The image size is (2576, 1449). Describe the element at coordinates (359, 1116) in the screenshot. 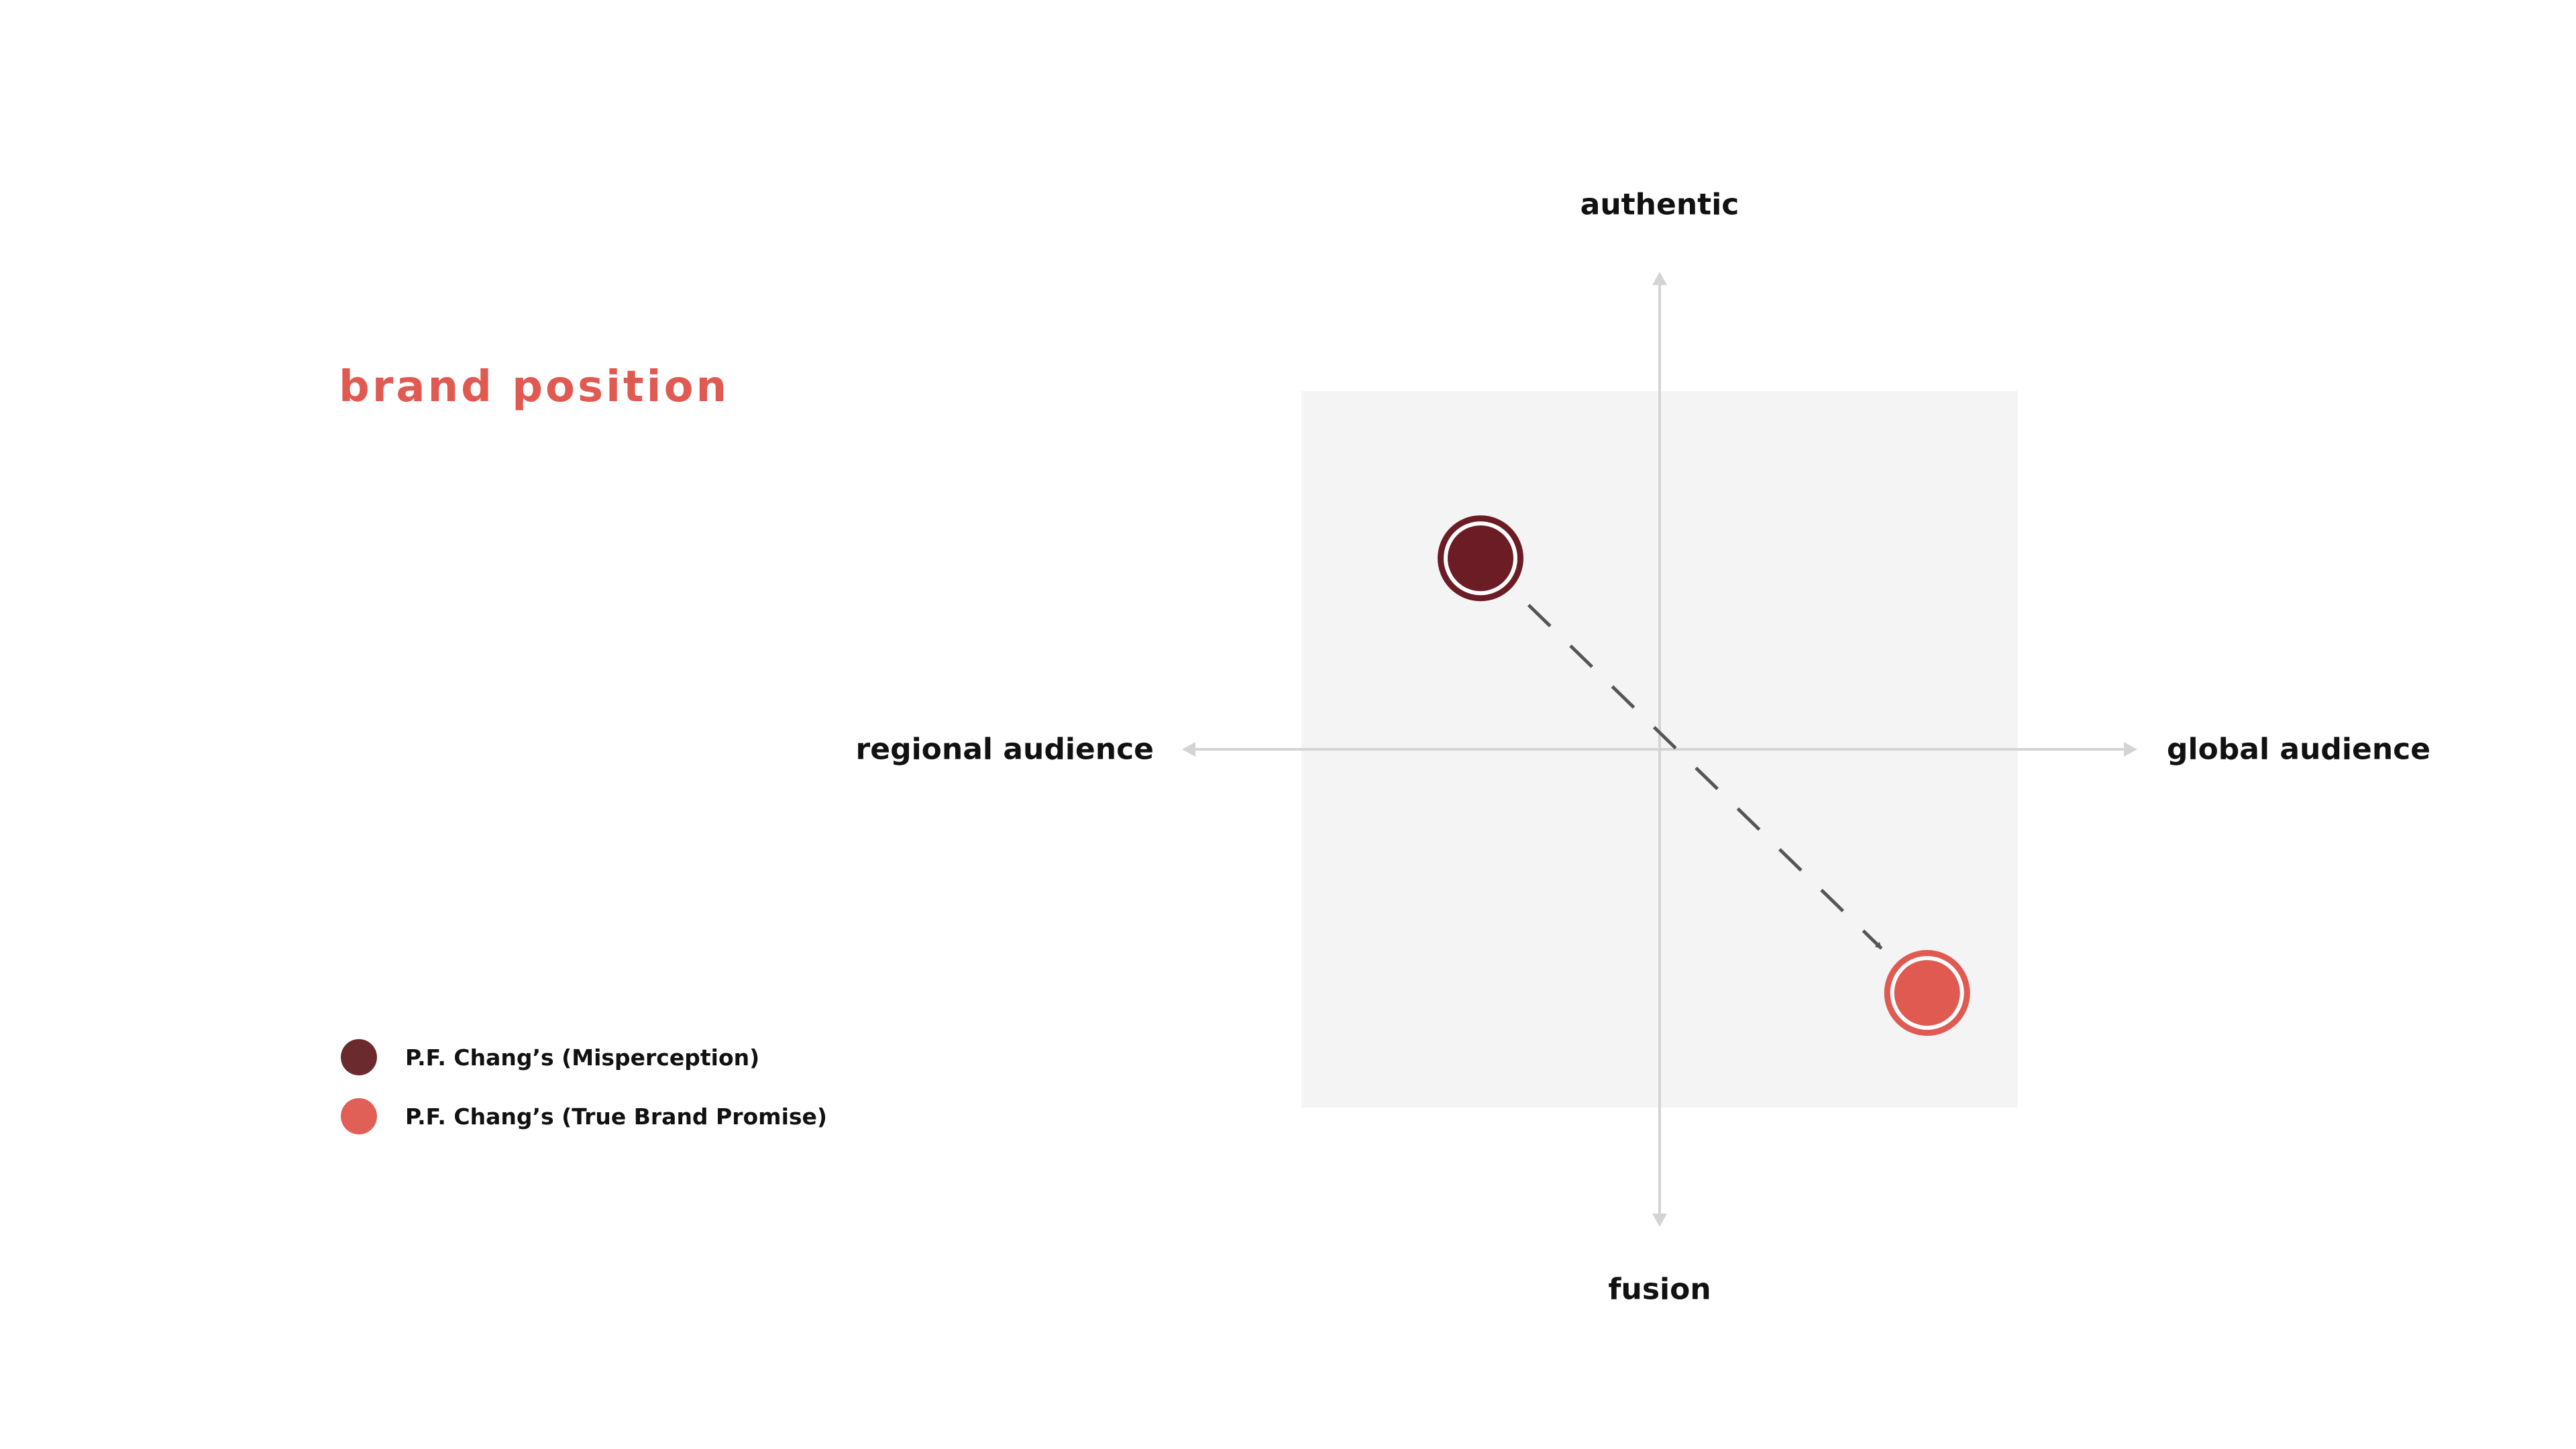

I see `legend-swatch-true-brand-promise` at that location.